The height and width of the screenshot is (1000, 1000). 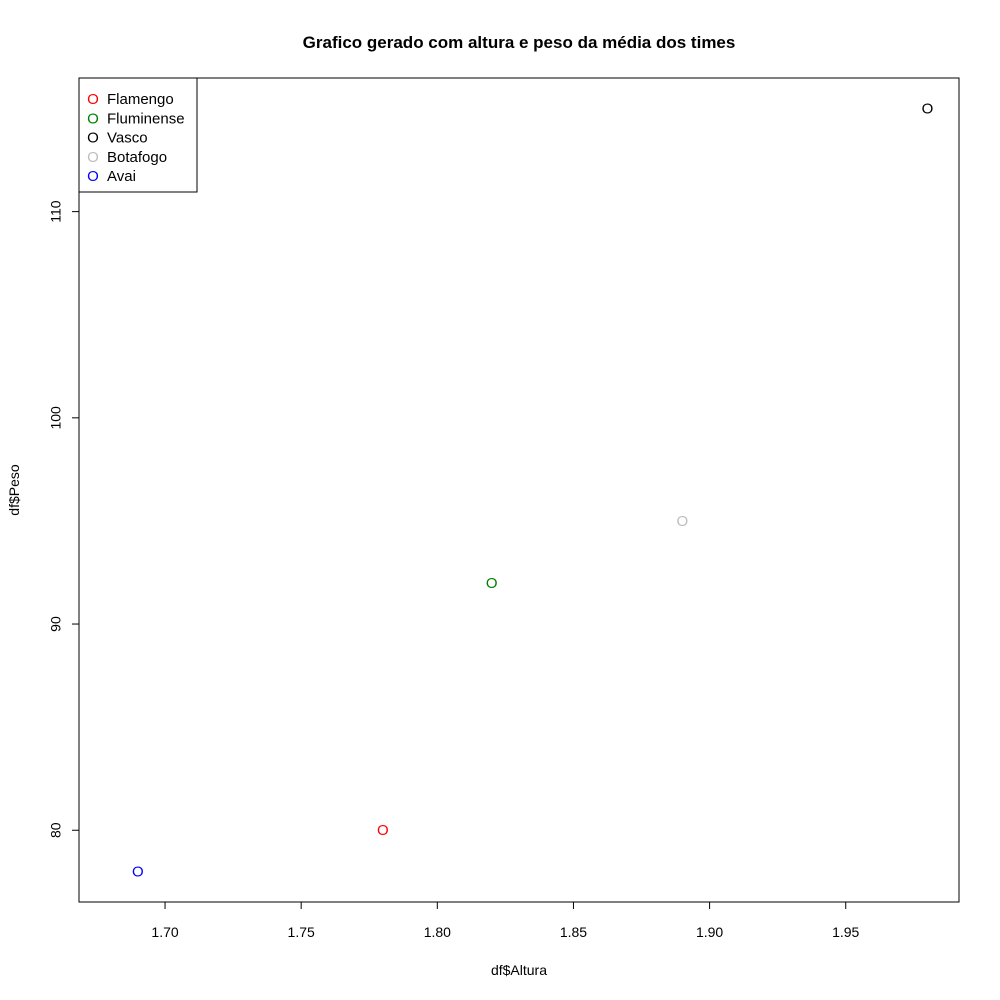 I want to click on x-tick-label: 1.75, so click(x=301, y=932).